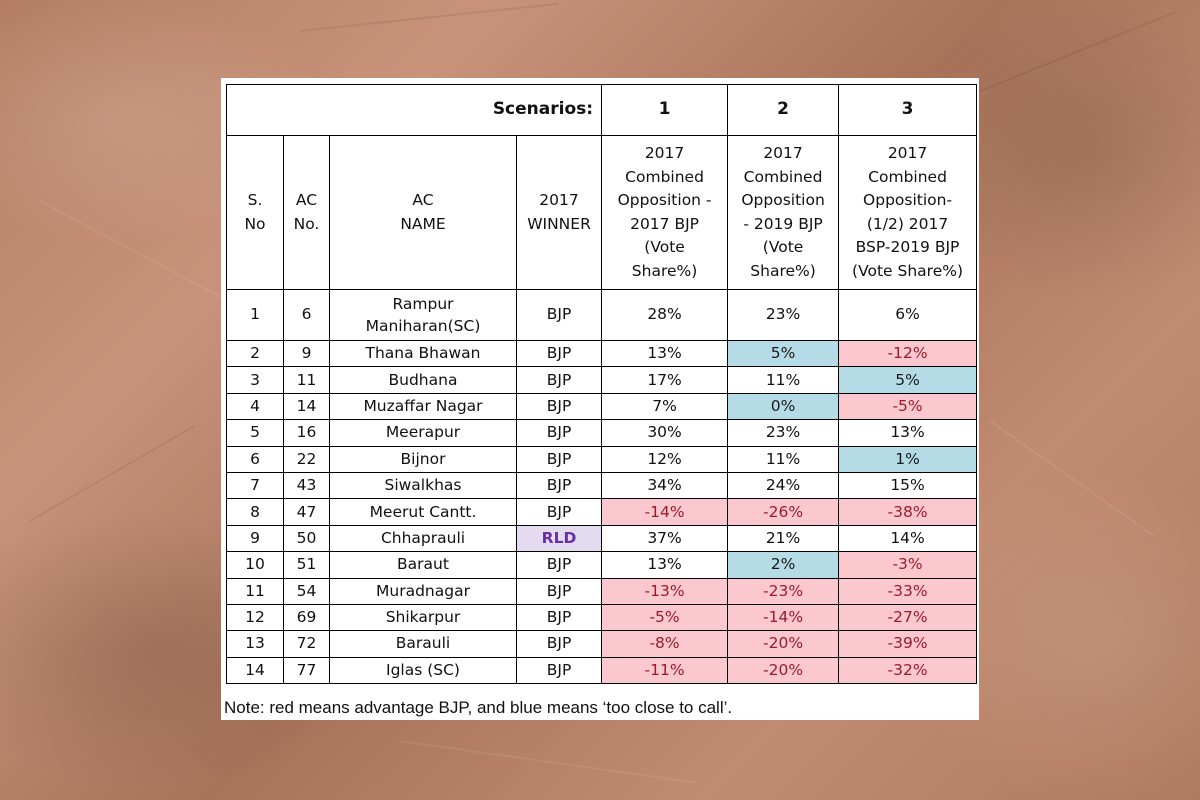  Describe the element at coordinates (306, 485) in the screenshot. I see `acno-cell: 43` at that location.